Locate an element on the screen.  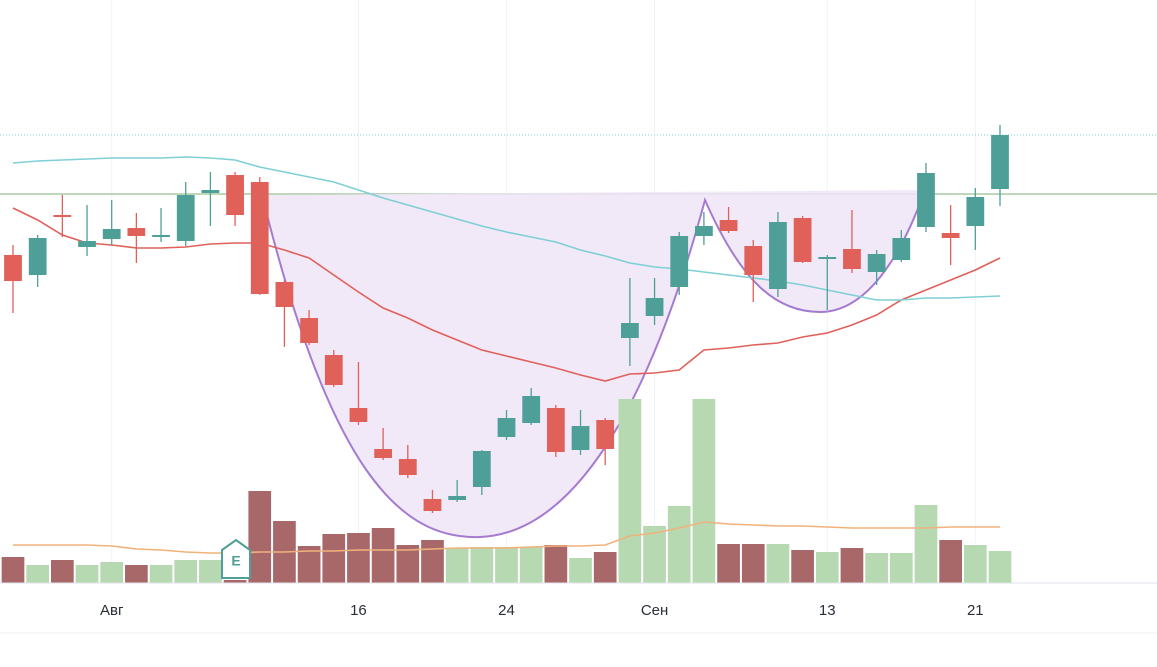
x-tick-label: 24 is located at coordinates (506, 610).